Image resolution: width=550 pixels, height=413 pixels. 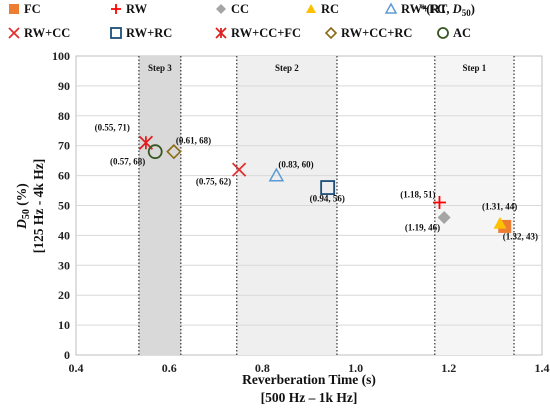 I want to click on x-tick-label: 0.4, so click(x=76, y=368).